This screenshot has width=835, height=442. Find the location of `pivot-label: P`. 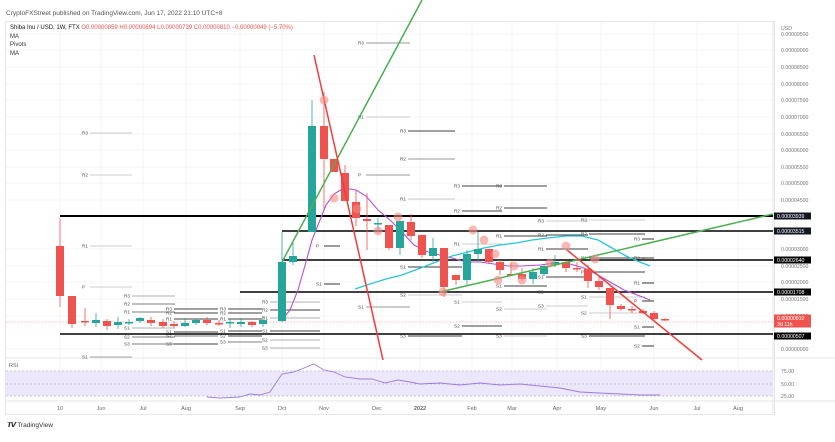

pivot-label: P is located at coordinates (83, 287).